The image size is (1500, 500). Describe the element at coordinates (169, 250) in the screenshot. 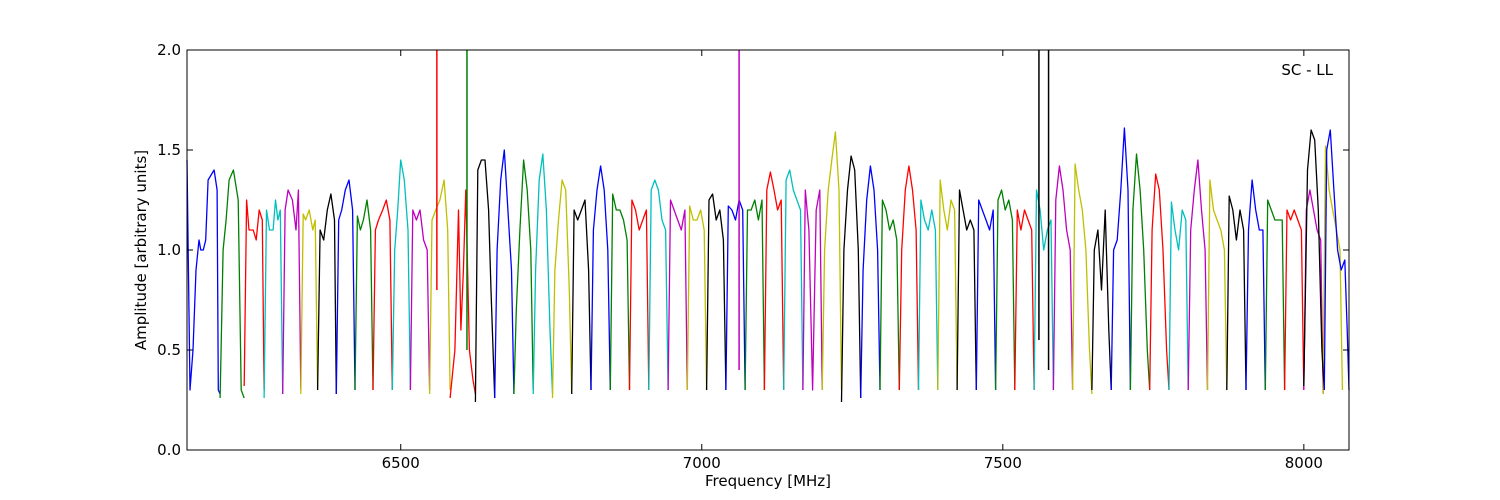

I see `y-tick-label: 1.0` at that location.